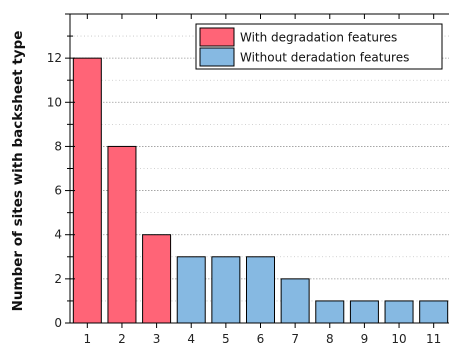  I want to click on x-tick-labels: 1 2 3 4 5 6 7 8 9 10 11, so click(262, 339).